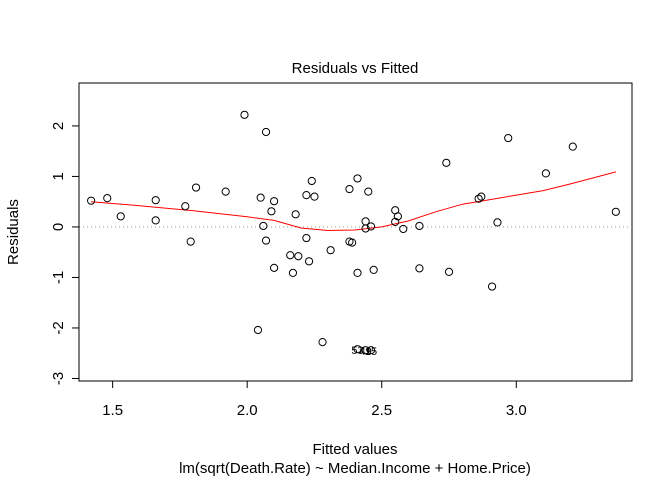 The width and height of the screenshot is (672, 480). I want to click on y-tick-label: -2, so click(58, 327).